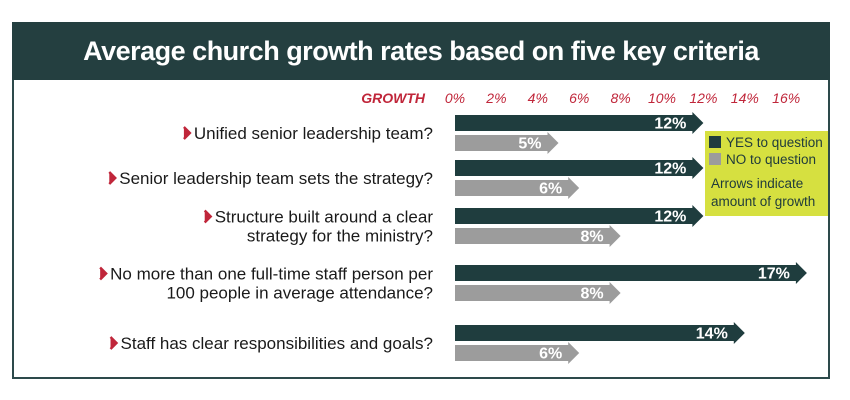  I want to click on legend-yes-label: YES to question, so click(774, 142).